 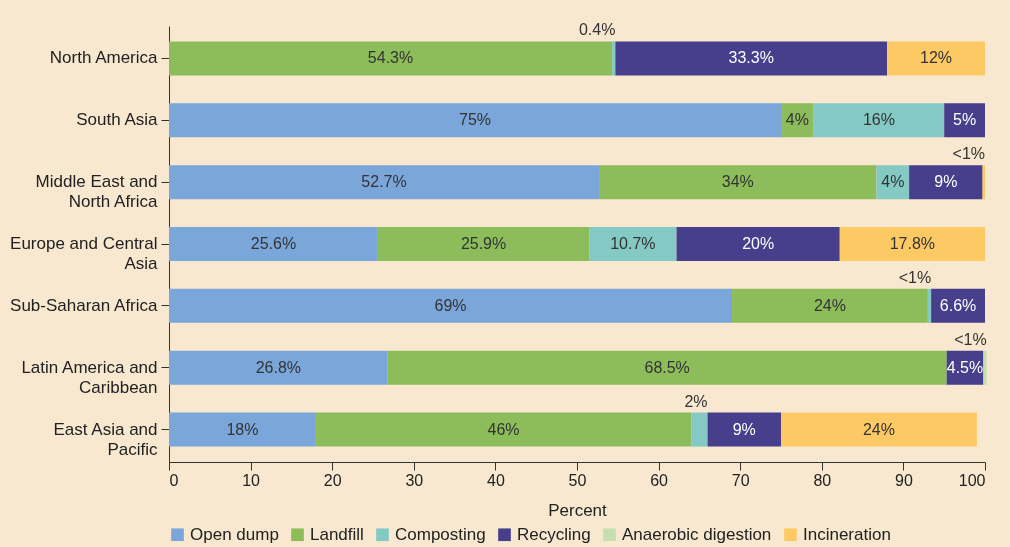 I want to click on legend-label: Incineration, so click(x=847, y=534).